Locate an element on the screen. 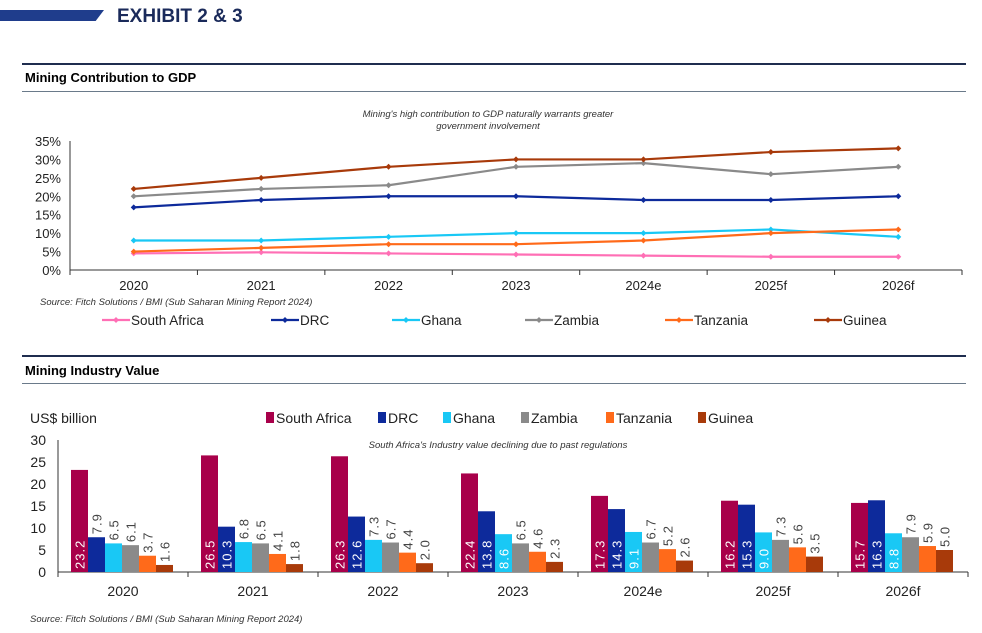 The height and width of the screenshot is (633, 982). legend-label: Tanzania is located at coordinates (644, 418).